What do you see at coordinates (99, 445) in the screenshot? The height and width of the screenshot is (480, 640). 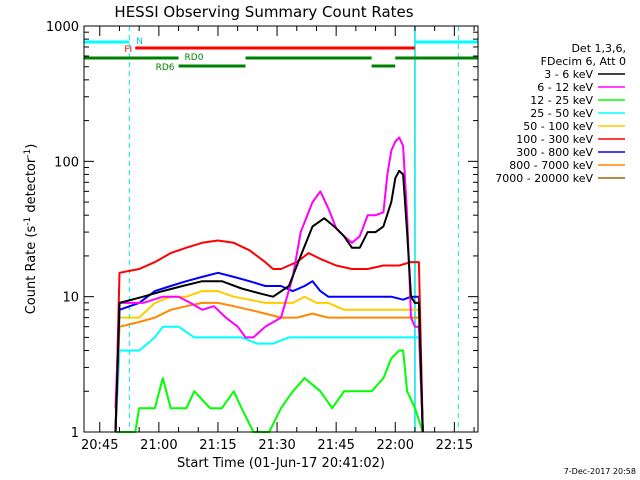 I see `x-tick-label: 20:45` at bounding box center [99, 445].